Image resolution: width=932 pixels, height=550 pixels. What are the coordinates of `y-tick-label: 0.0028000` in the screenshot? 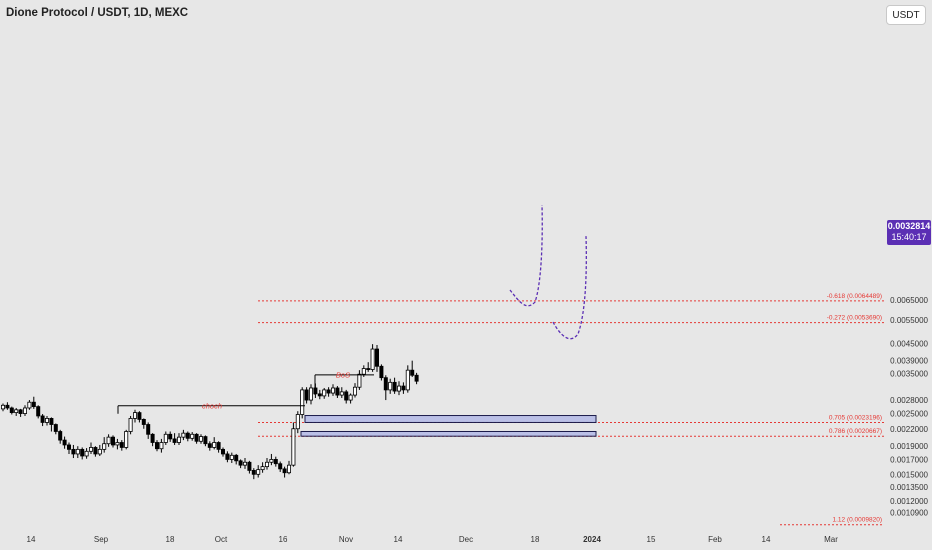 It's located at (909, 400).